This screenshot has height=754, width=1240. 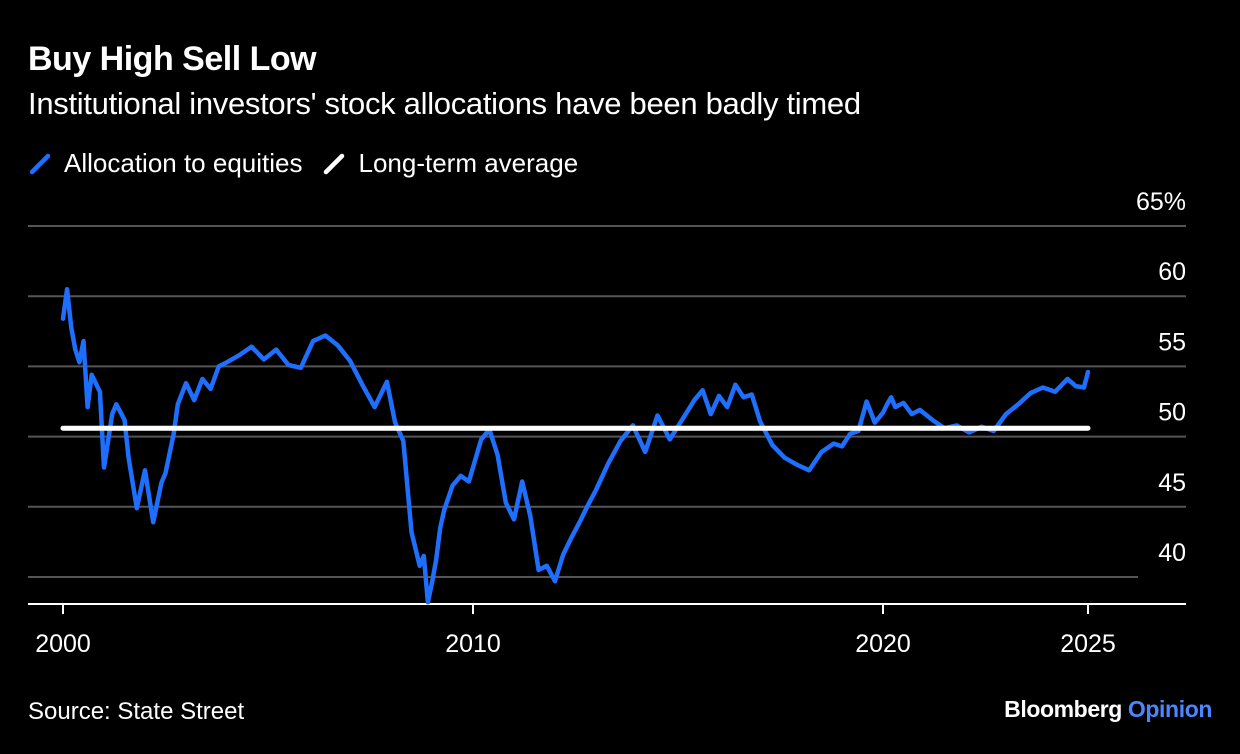 I want to click on legend-swatch-allocation-icon, so click(x=40, y=163).